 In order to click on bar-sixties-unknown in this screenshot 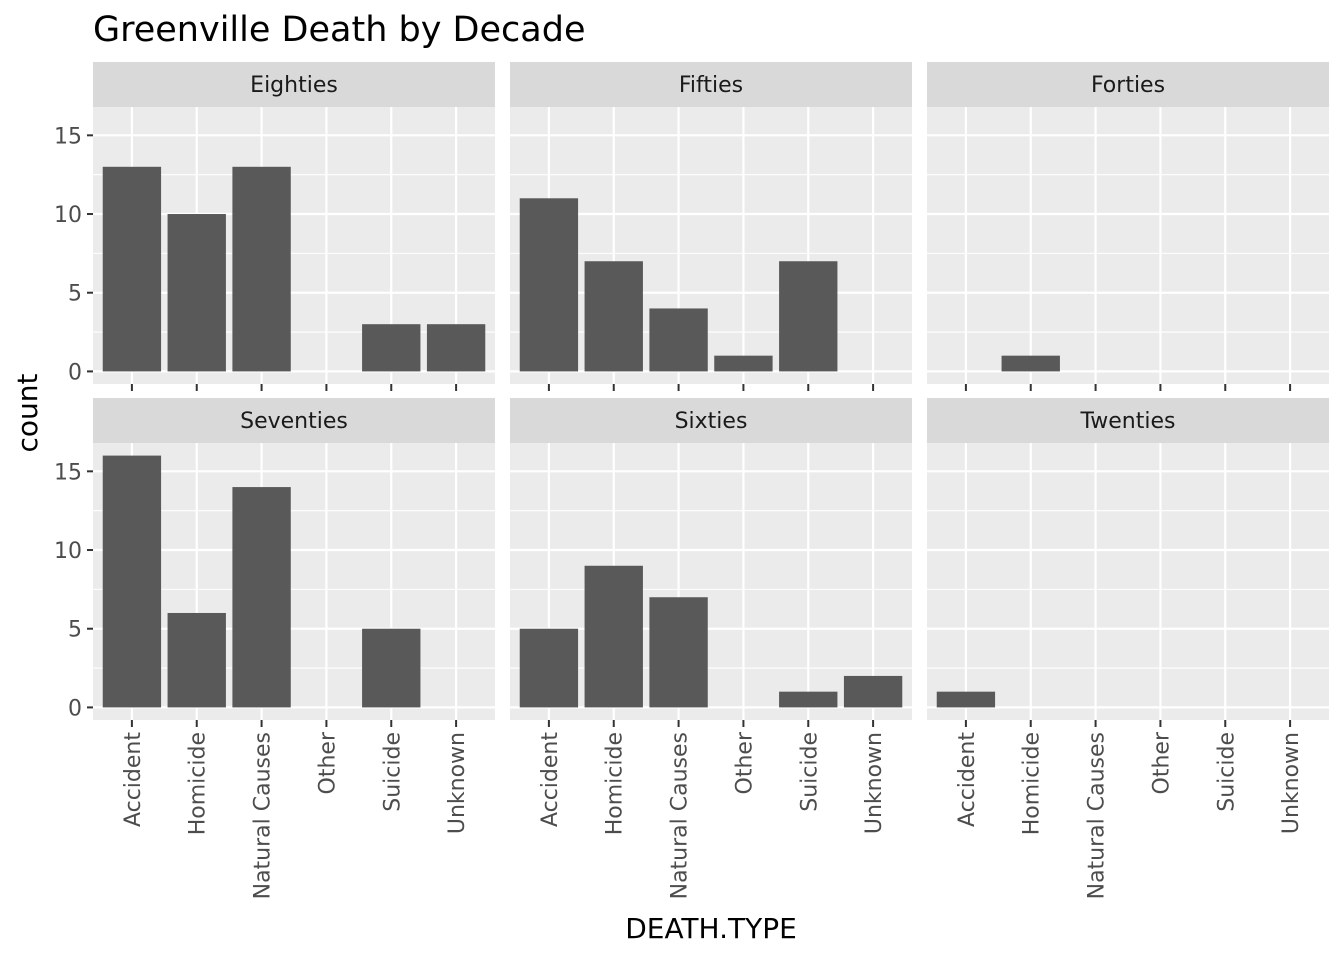, I will do `click(873, 691)`.